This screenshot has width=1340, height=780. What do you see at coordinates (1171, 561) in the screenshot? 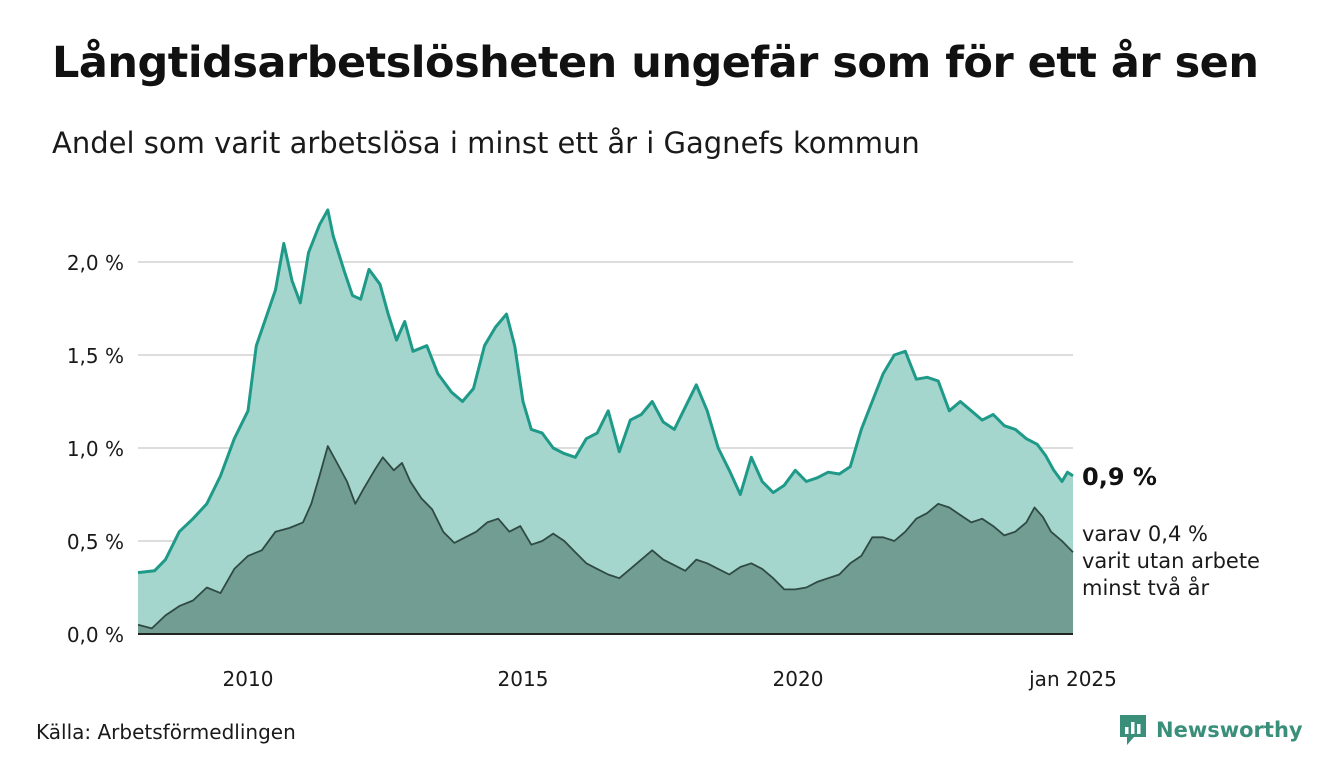
I see `end-label-two-years-line: varit utan arbete` at bounding box center [1171, 561].